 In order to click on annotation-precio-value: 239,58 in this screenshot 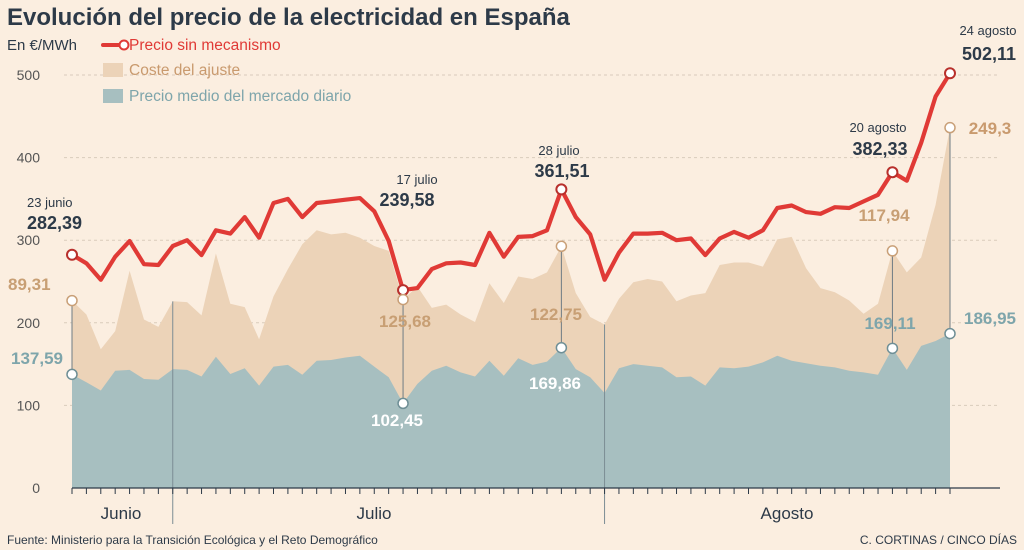, I will do `click(406, 200)`.